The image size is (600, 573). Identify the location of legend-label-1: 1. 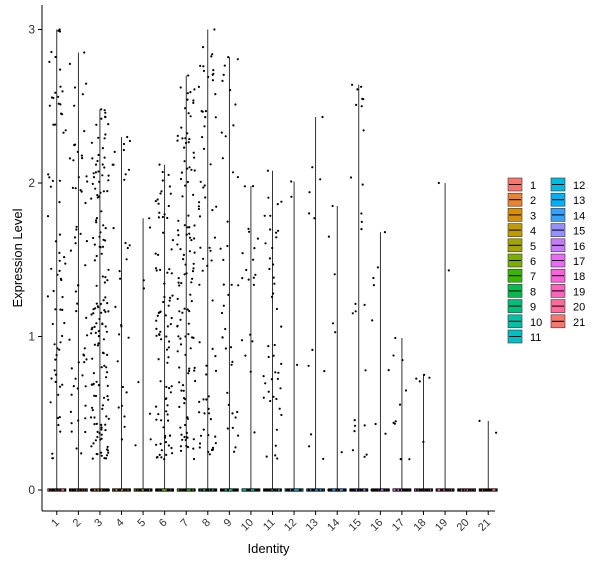
(533, 186).